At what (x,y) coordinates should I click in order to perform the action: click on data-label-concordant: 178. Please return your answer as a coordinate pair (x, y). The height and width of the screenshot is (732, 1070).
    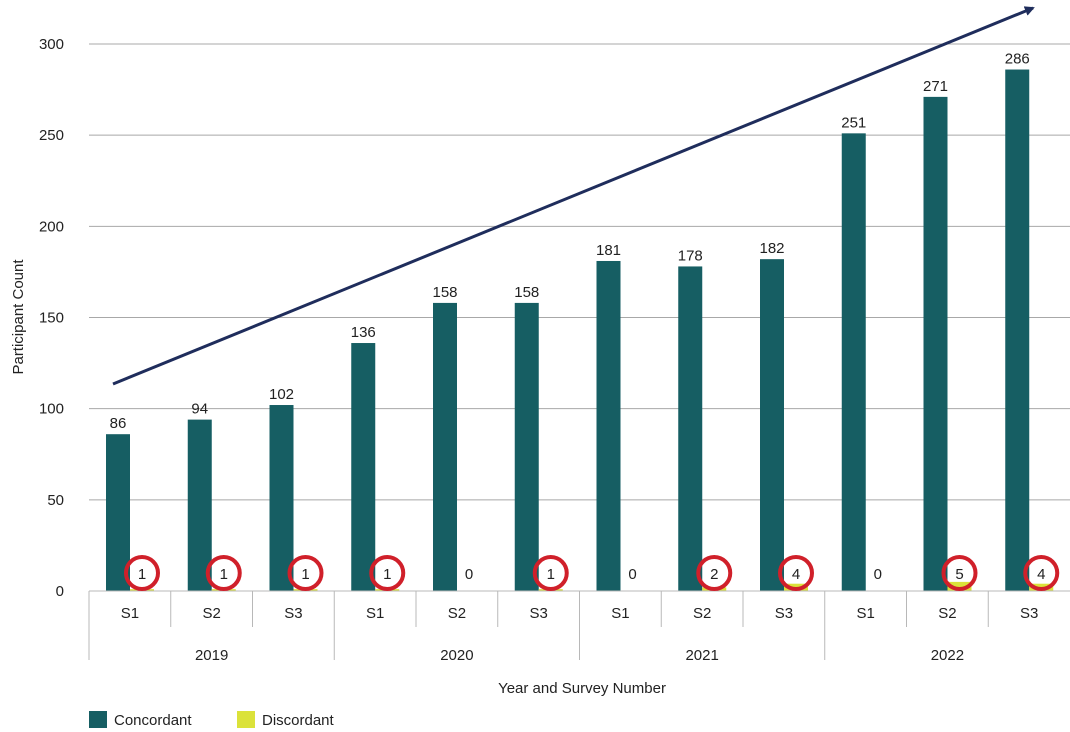
    Looking at the image, I should click on (690, 255).